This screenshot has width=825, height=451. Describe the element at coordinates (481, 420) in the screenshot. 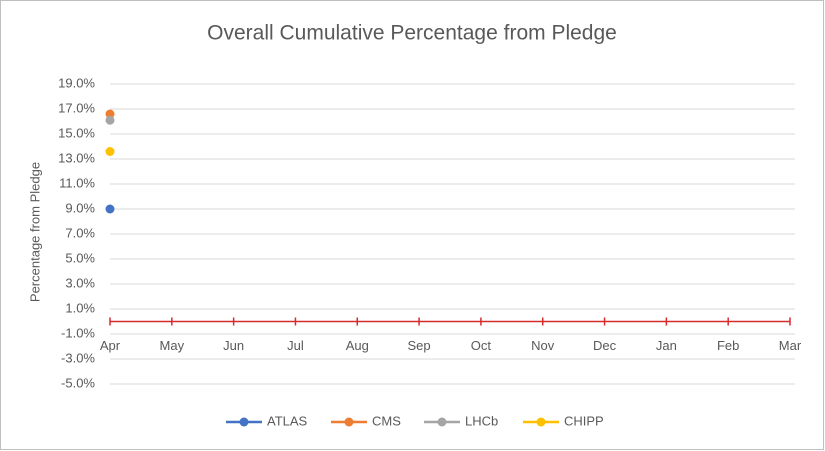

I see `legend-label: LHCb` at that location.